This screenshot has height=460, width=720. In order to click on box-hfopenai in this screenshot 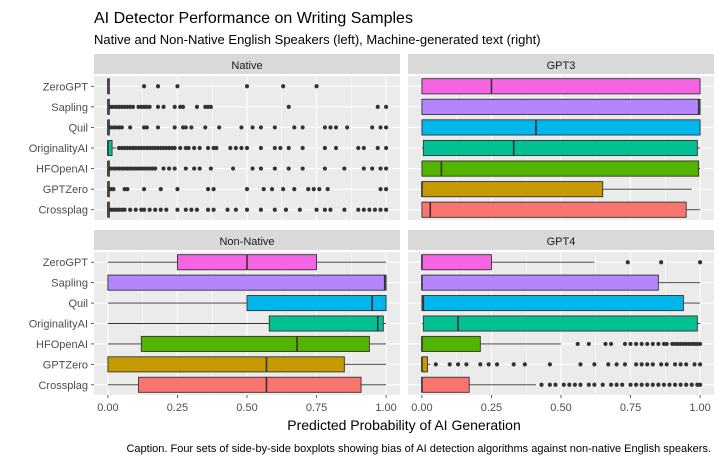, I will do `click(561, 168)`.